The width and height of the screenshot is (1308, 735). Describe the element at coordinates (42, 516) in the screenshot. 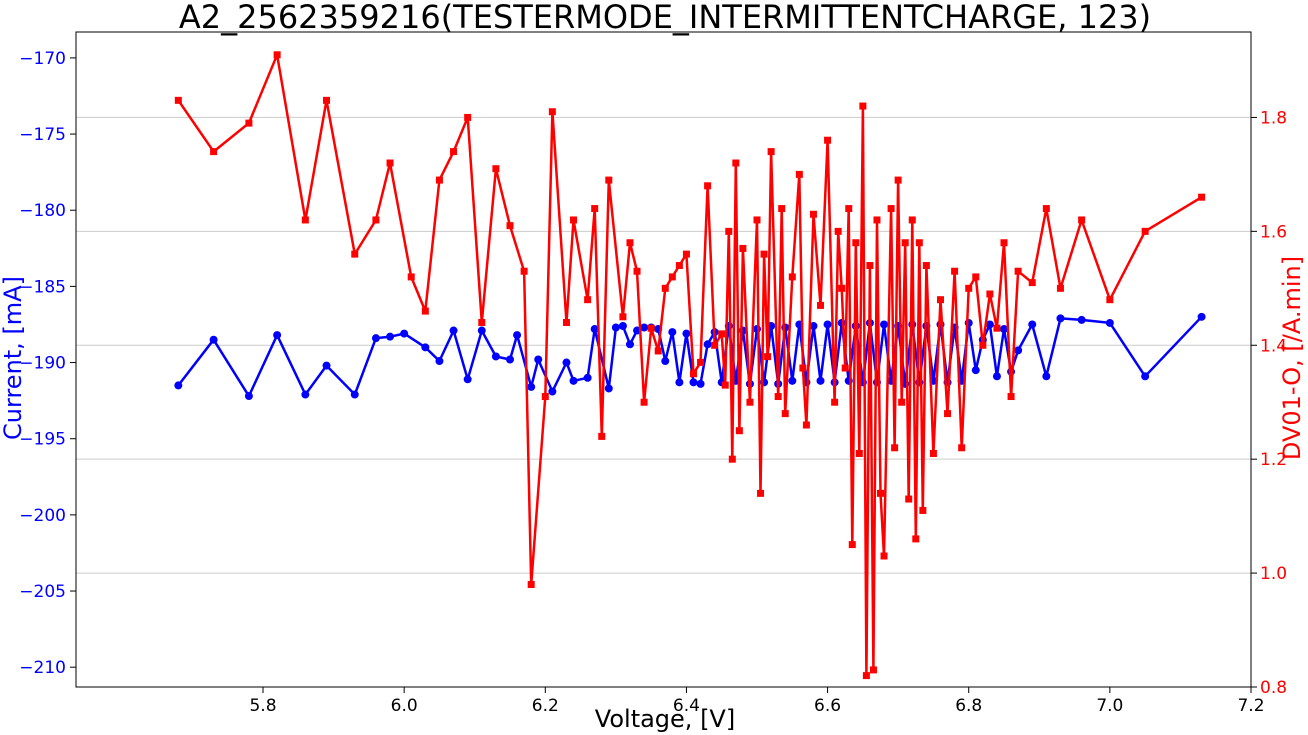

I see `left-tick-label: −200` at that location.